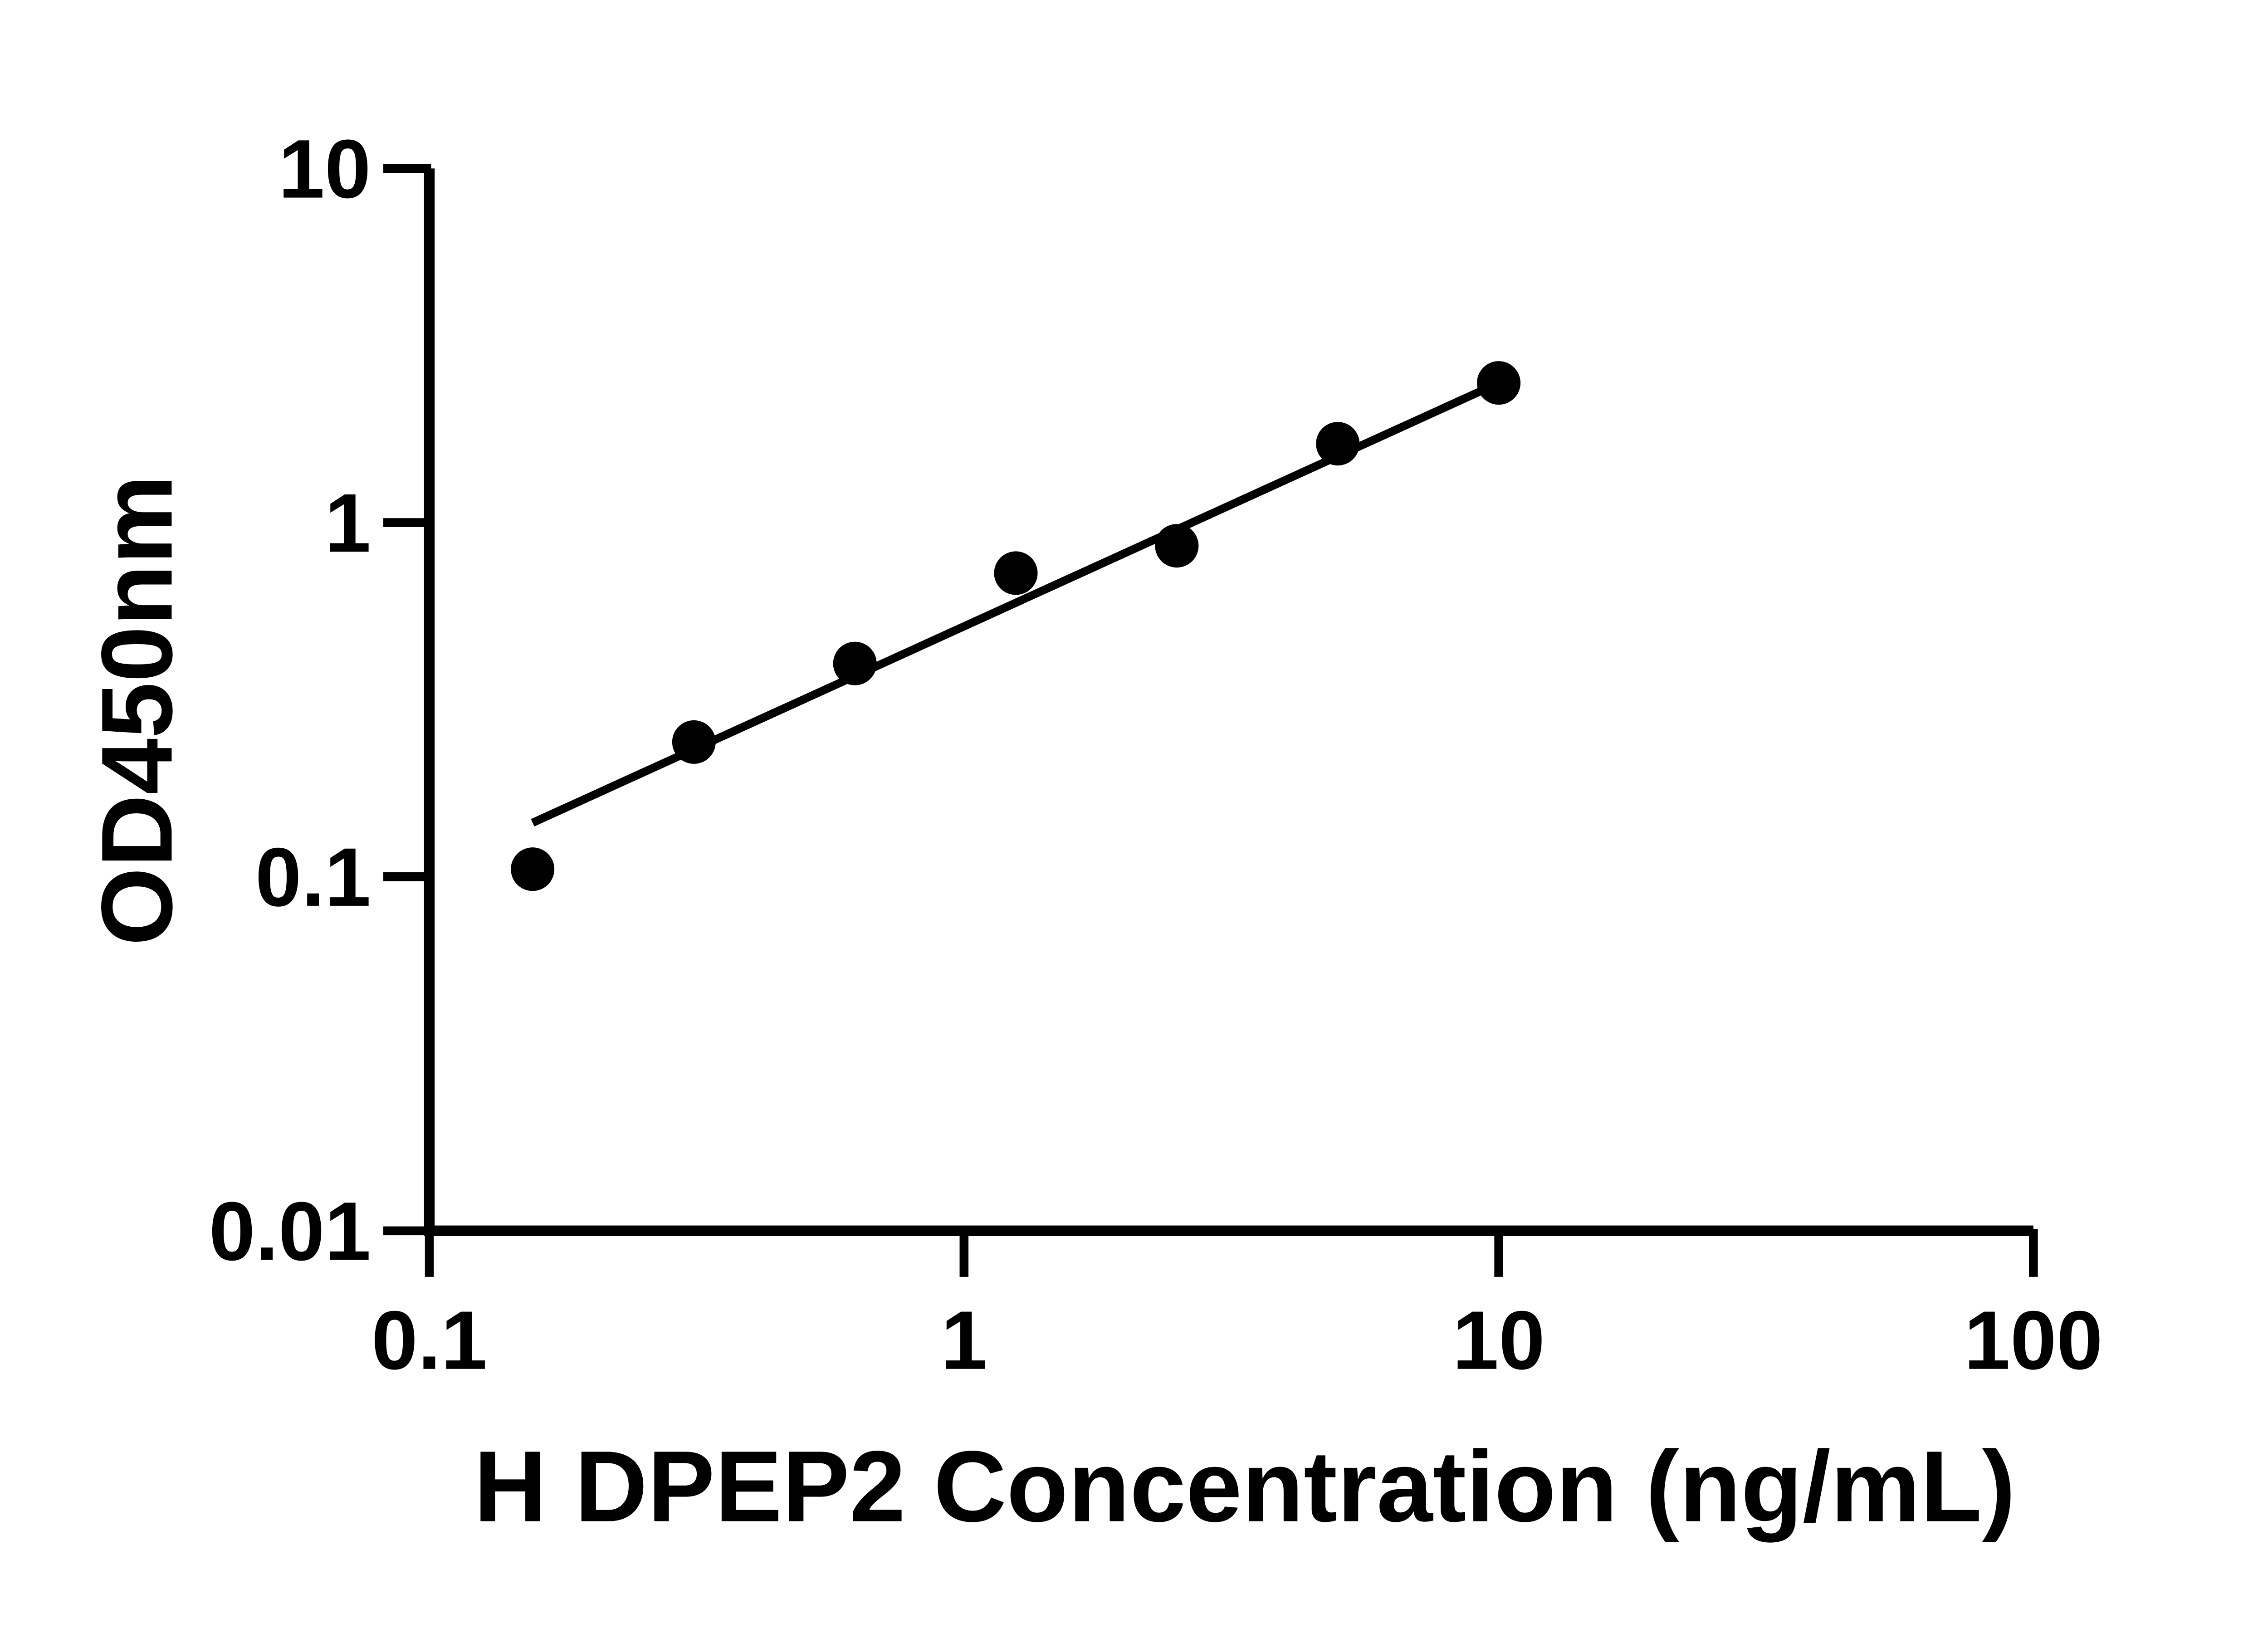 The image size is (2268, 1633). I want to click on y-axis-title: OD450nm, so click(137, 710).